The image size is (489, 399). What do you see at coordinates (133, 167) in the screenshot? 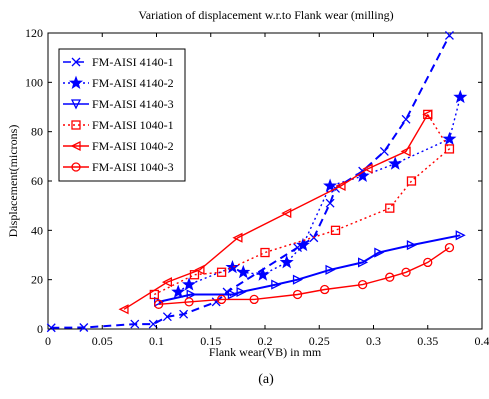
I see `legend-label: FM-AISI 1040-3` at bounding box center [133, 167].